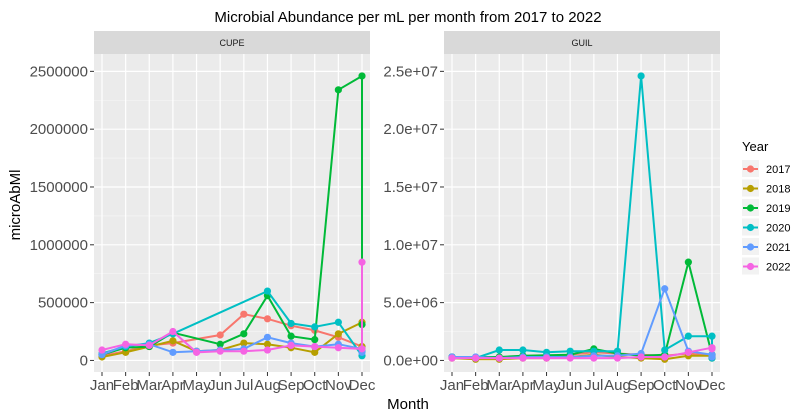  Describe the element at coordinates (84, 360) in the screenshot. I see `y-tick-label: 0` at that location.